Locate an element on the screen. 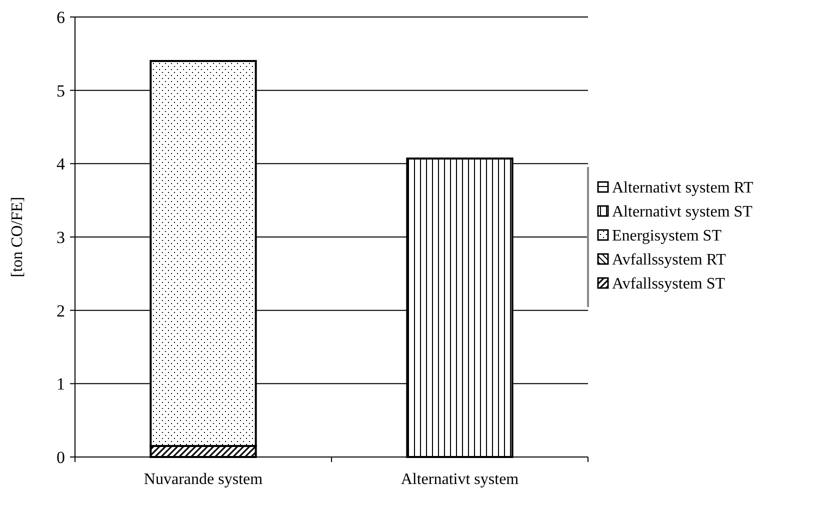  legend-label: Alternativt system ST is located at coordinates (682, 212).